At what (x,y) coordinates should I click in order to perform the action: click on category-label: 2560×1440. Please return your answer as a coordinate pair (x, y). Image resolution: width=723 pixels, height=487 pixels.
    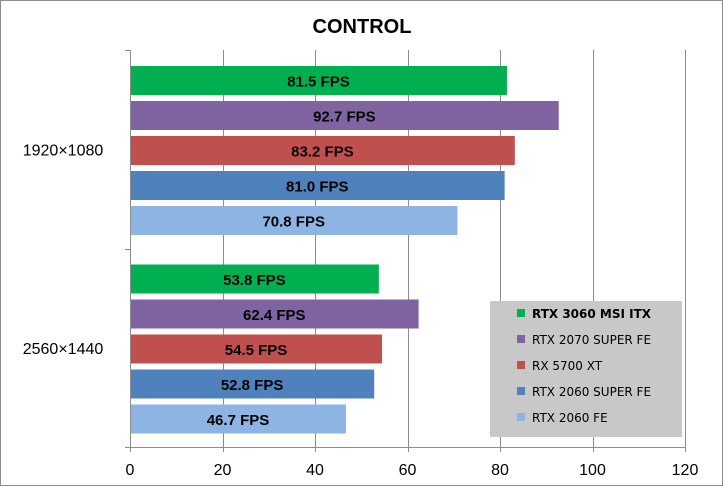
    Looking at the image, I should click on (63, 349).